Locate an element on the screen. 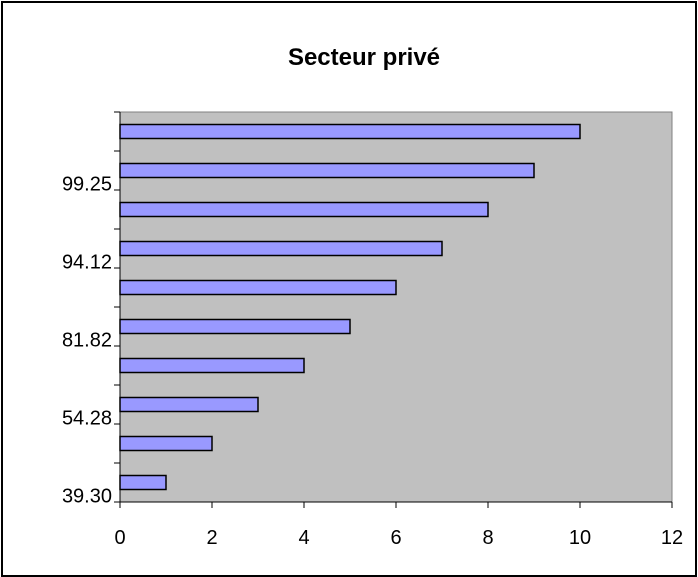  x-tick-label: 4 is located at coordinates (303, 538).